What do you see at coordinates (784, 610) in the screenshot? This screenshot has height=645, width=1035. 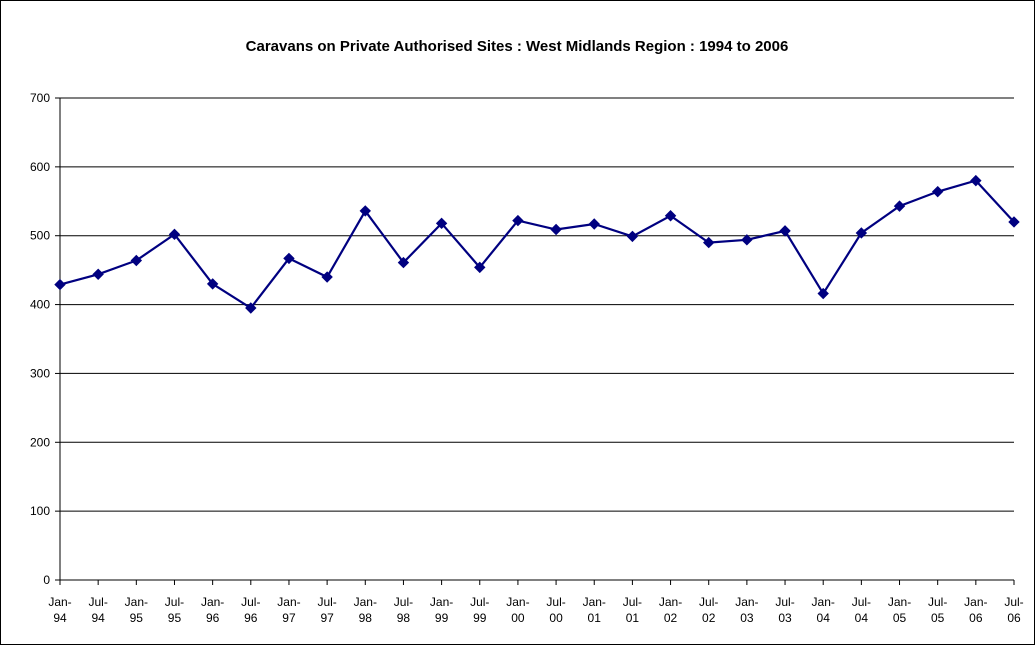 I see `x-tick-label: Jul-03` at bounding box center [784, 610].